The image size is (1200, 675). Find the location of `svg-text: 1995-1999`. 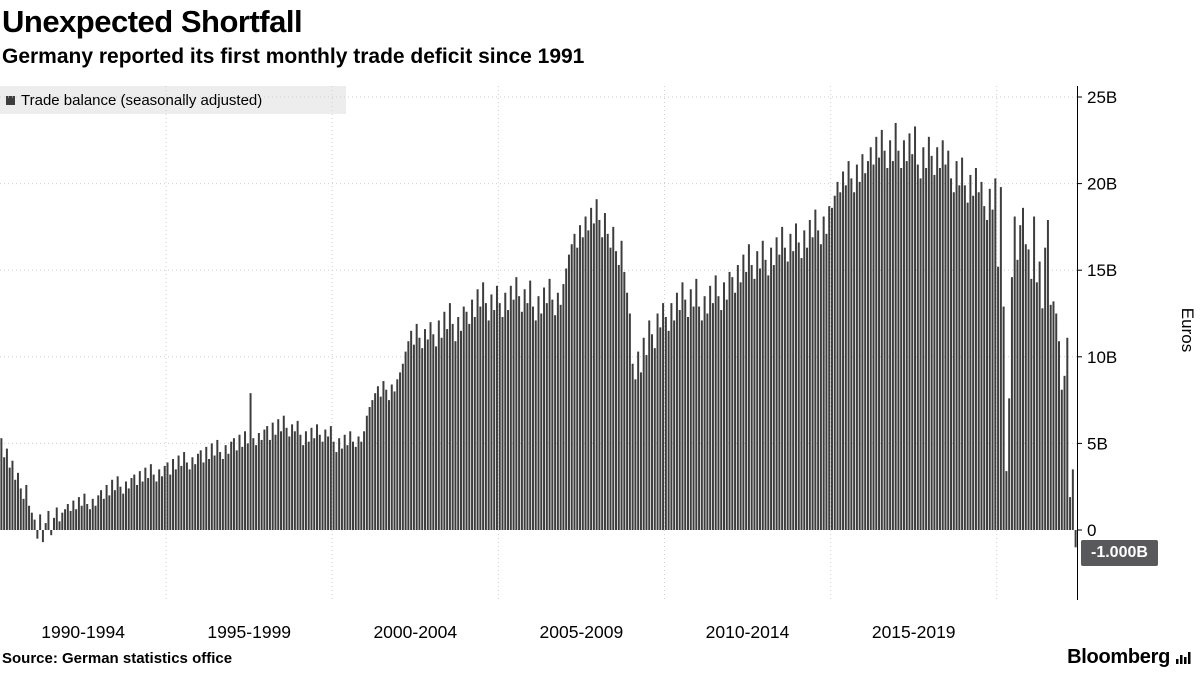

svg-text: 1995-1999 is located at coordinates (249, 632).